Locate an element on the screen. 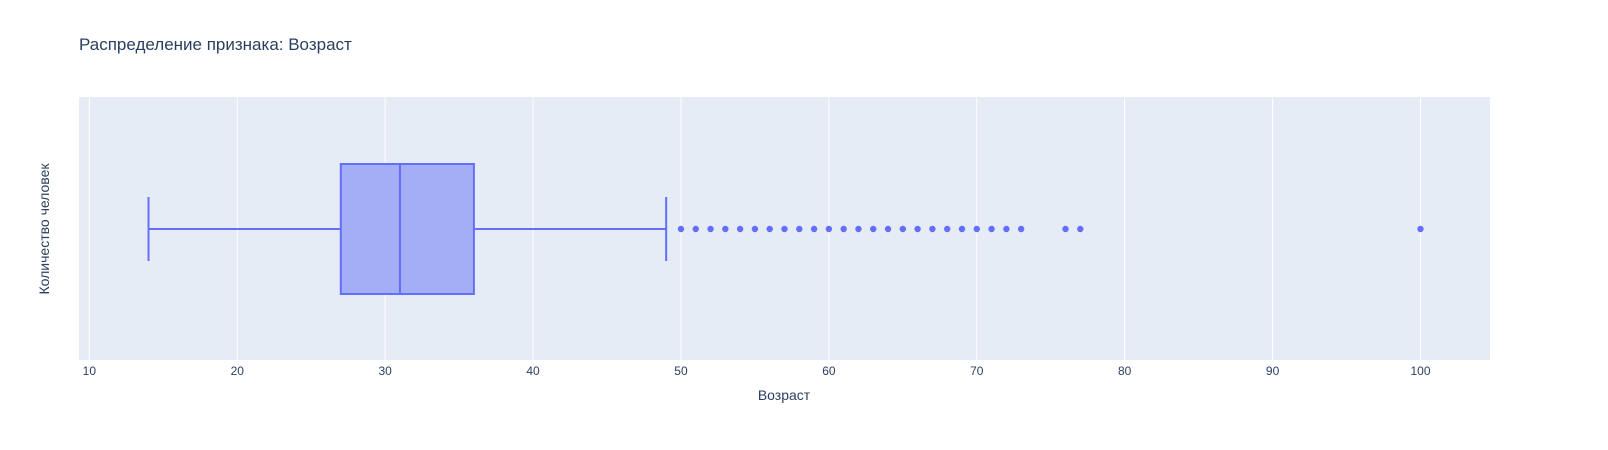 This screenshot has height=450, width=1608. box-whiskers is located at coordinates (407, 229).